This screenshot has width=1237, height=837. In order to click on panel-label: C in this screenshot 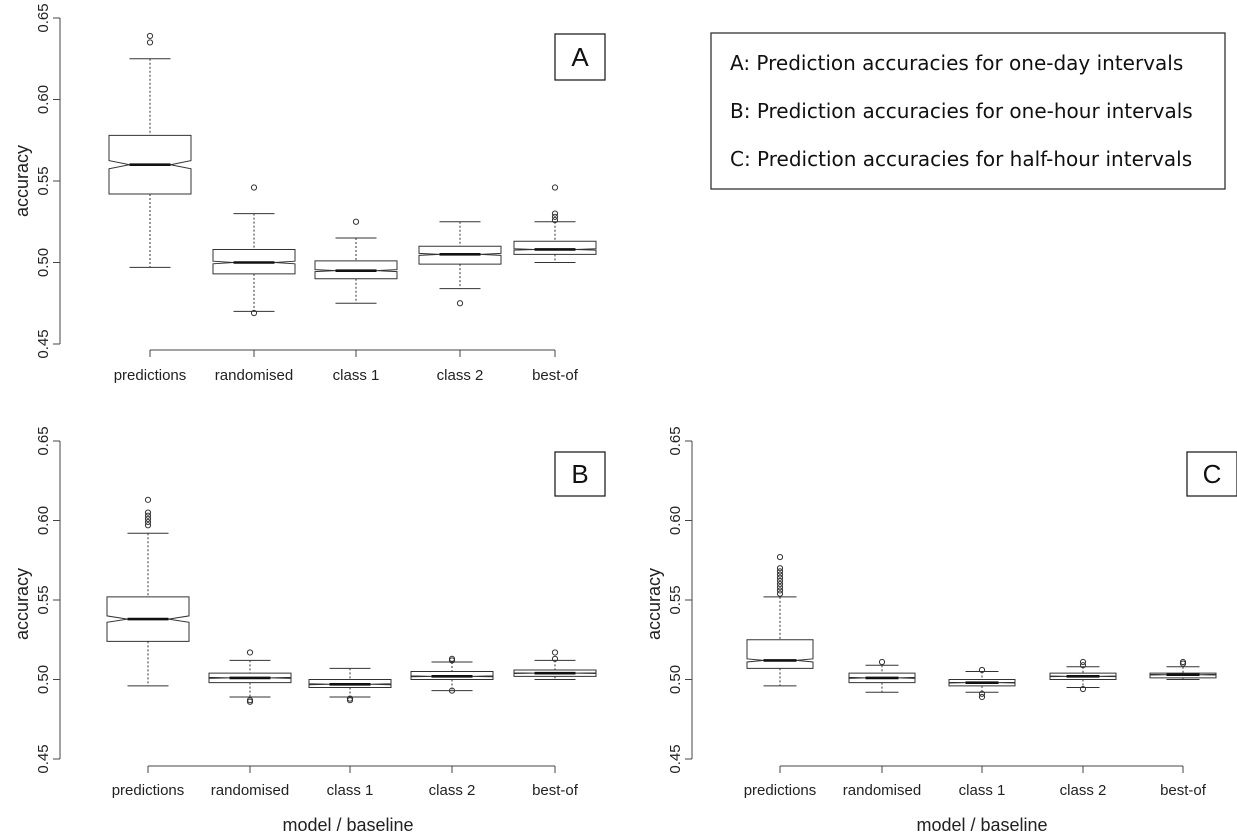, I will do `click(1212, 474)`.